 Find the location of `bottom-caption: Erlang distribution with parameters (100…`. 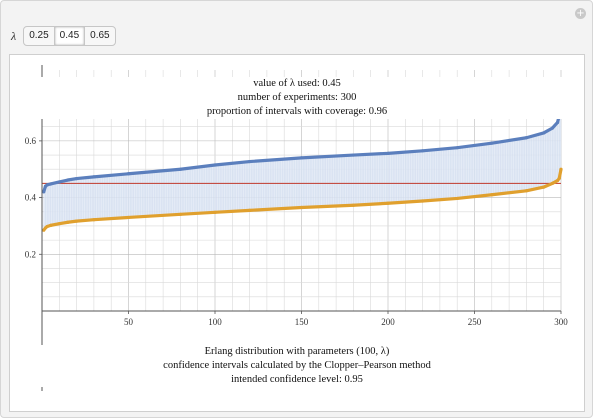

bottom-caption: Erlang distribution with parameters (100… is located at coordinates (297, 366).